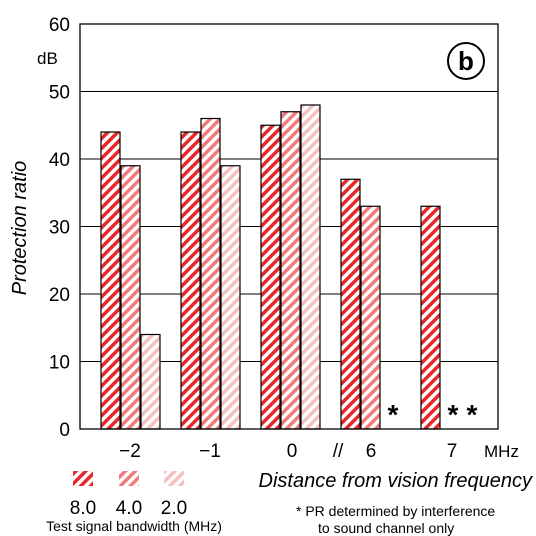 The image size is (536, 536). Describe the element at coordinates (150, 381) in the screenshot. I see `bar-2.0-mhz-at--2` at that location.